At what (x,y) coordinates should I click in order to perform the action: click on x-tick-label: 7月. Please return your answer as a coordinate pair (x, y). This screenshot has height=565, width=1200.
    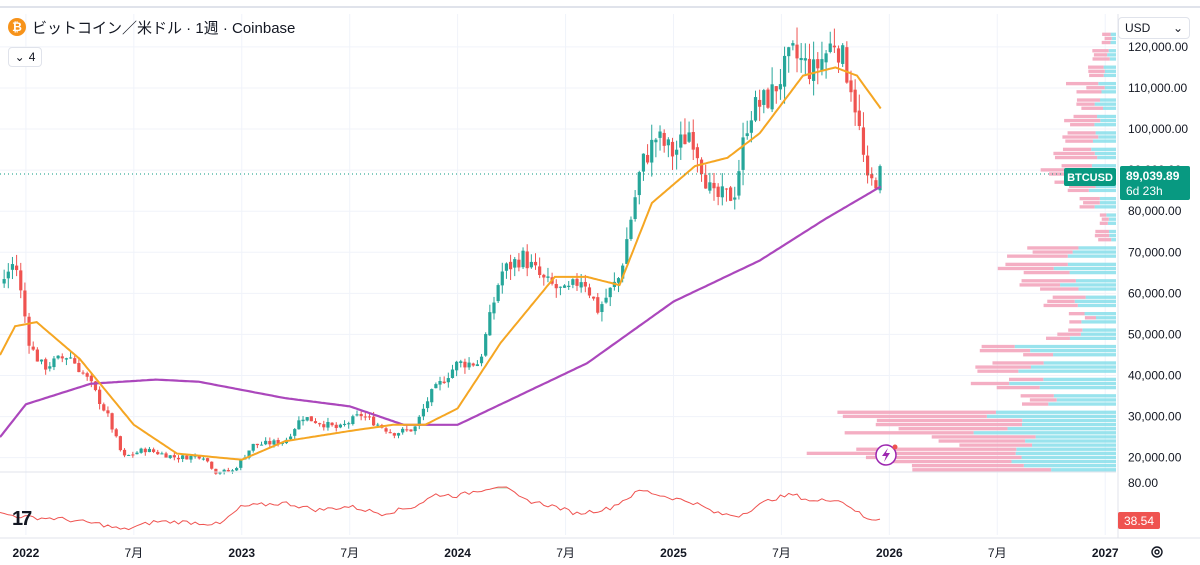
    Looking at the image, I should click on (997, 553).